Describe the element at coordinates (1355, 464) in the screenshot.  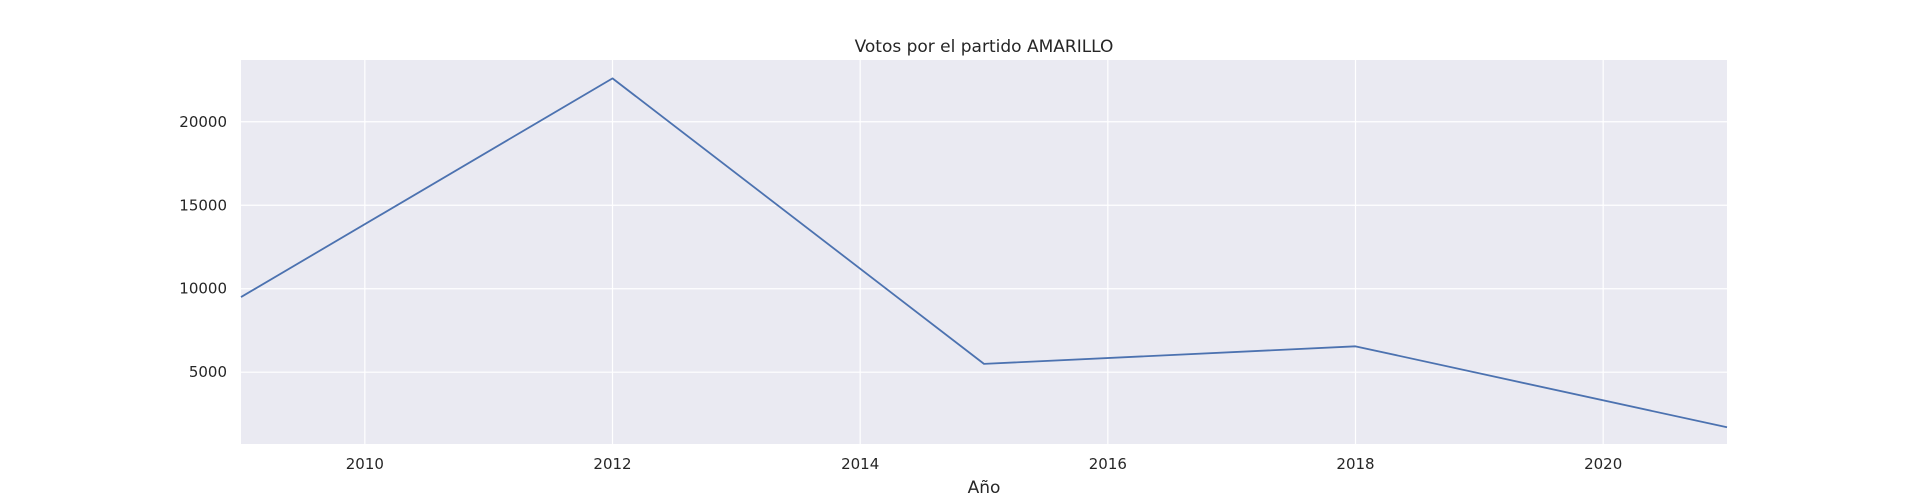
I see `x-tick-label: 2018` at that location.